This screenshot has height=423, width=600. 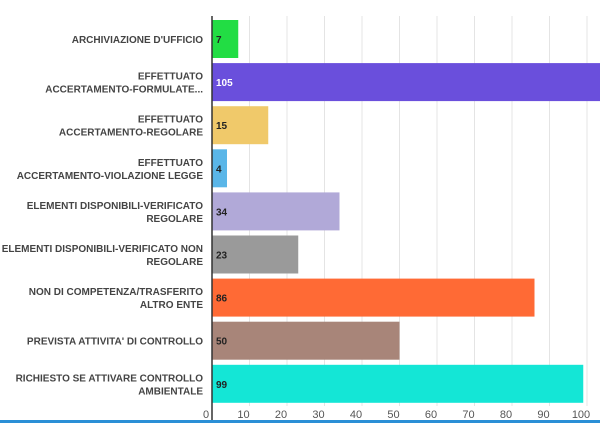 What do you see at coordinates (318, 415) in the screenshot?
I see `x-tick-label: 30` at bounding box center [318, 415].